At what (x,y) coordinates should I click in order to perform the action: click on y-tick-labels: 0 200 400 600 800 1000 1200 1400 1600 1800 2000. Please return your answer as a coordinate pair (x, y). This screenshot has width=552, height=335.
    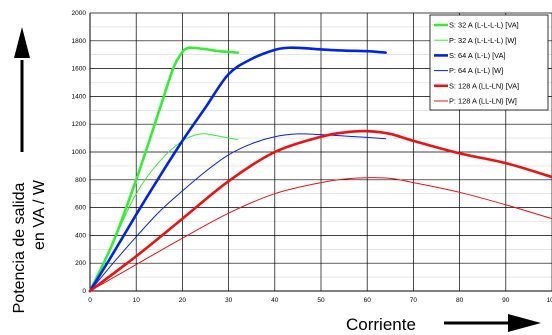
    Looking at the image, I should click on (79, 152).